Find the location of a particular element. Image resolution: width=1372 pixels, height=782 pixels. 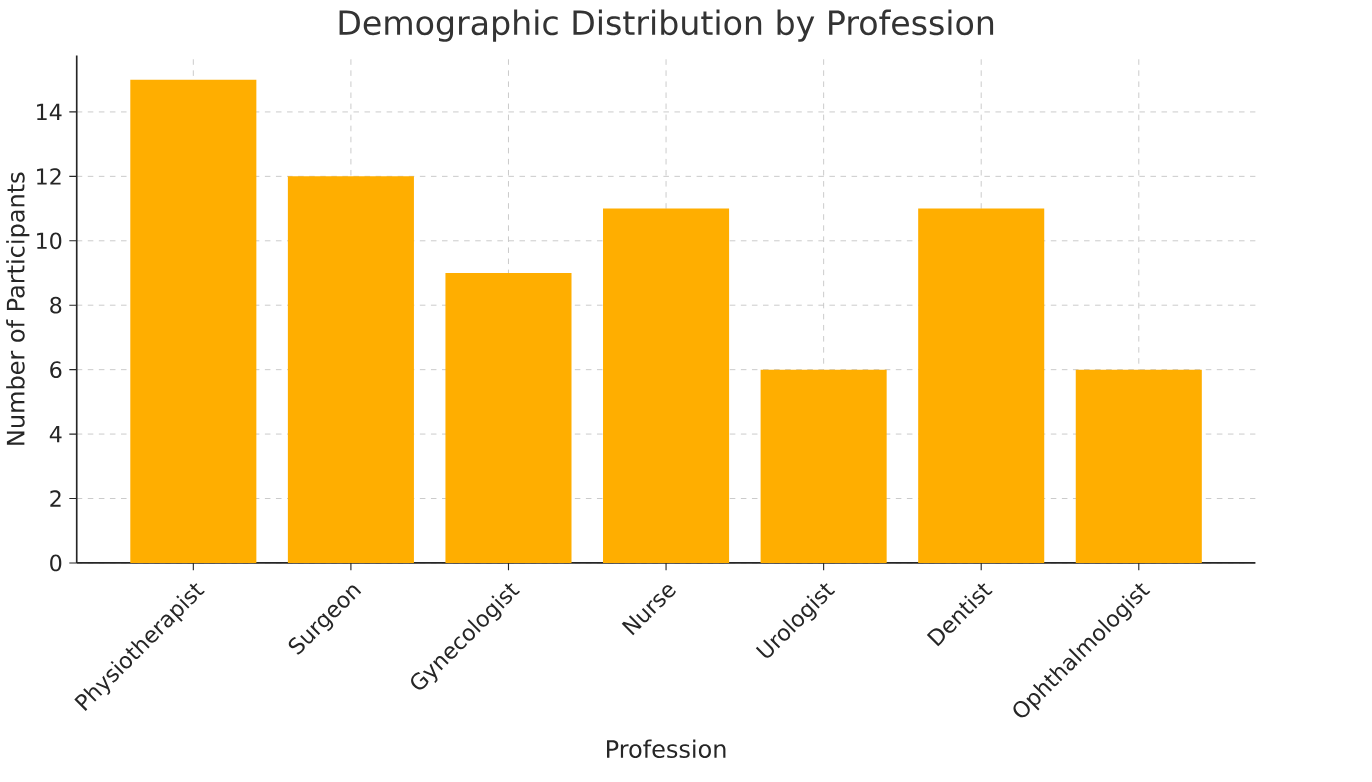

y-tick-label: 14 is located at coordinates (49, 111).